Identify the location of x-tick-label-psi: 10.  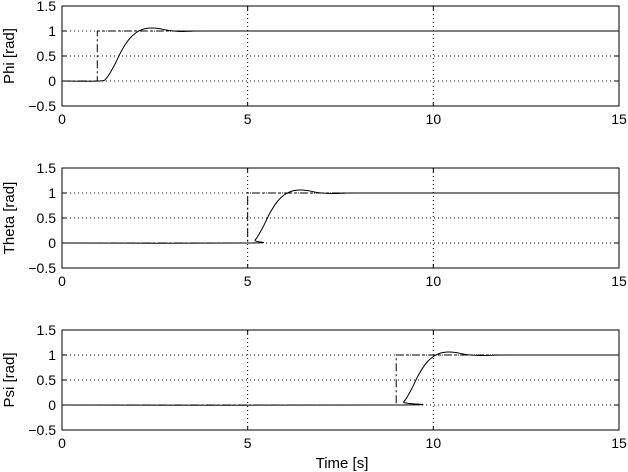
(434, 443).